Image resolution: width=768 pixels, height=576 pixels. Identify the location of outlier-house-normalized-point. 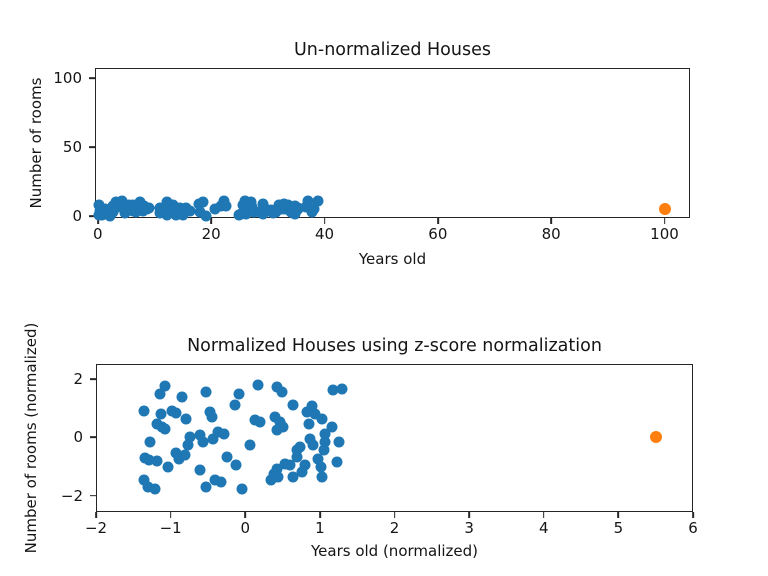
(655, 437).